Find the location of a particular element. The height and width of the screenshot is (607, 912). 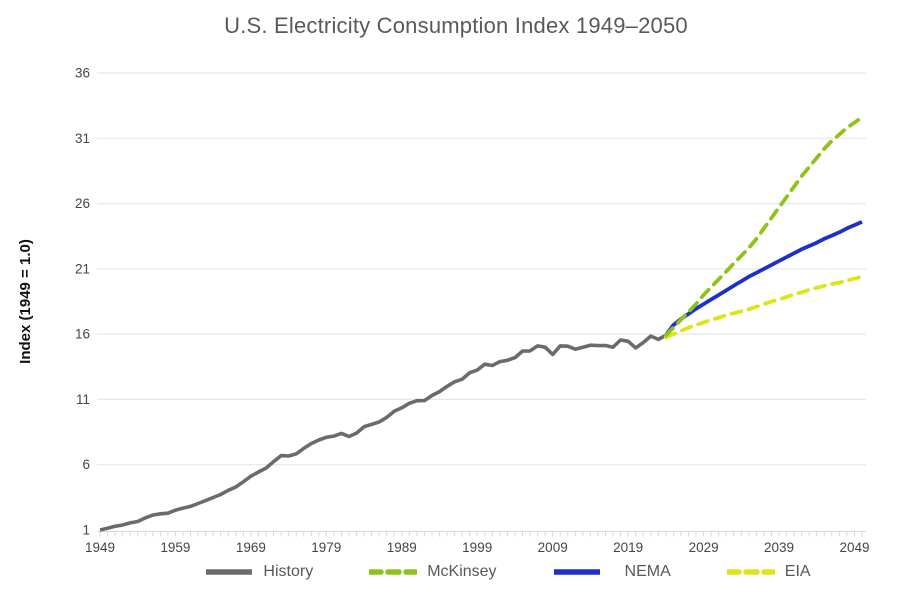

eia-dashed-swatch-icon is located at coordinates (750, 572).